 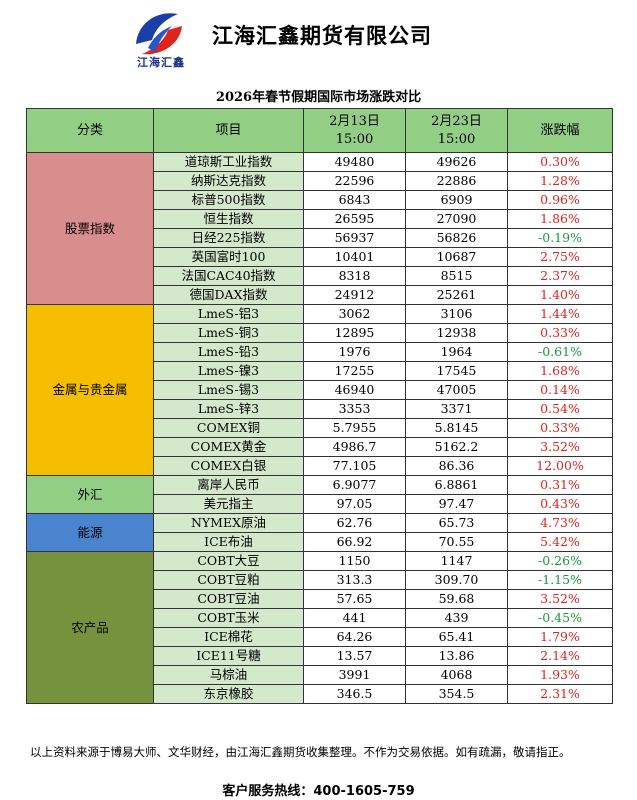 I want to click on item-cell: 英国富时100, so click(x=228, y=257).